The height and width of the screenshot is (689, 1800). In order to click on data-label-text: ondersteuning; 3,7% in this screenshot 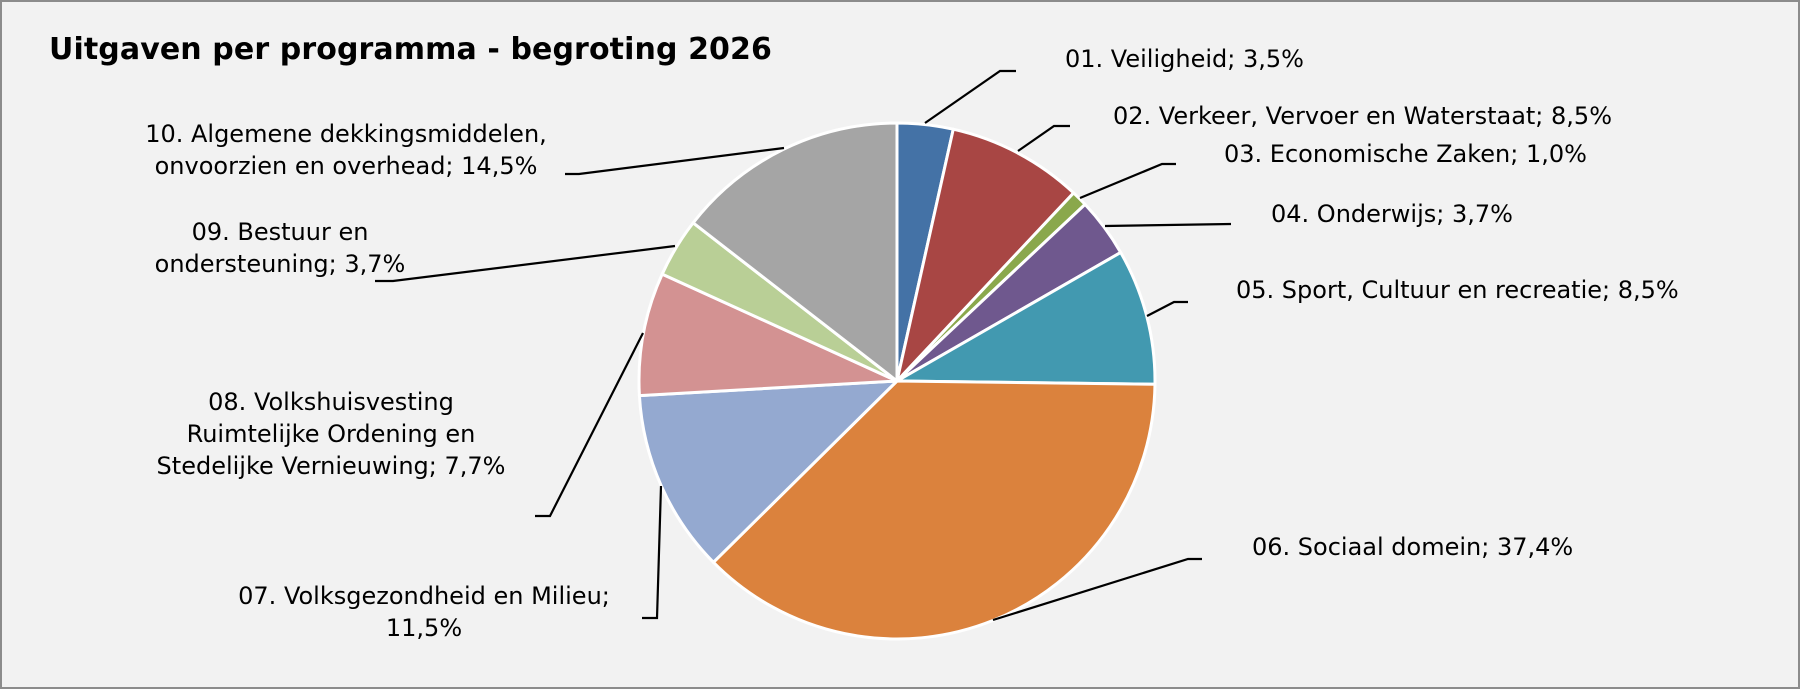, I will do `click(280, 264)`.